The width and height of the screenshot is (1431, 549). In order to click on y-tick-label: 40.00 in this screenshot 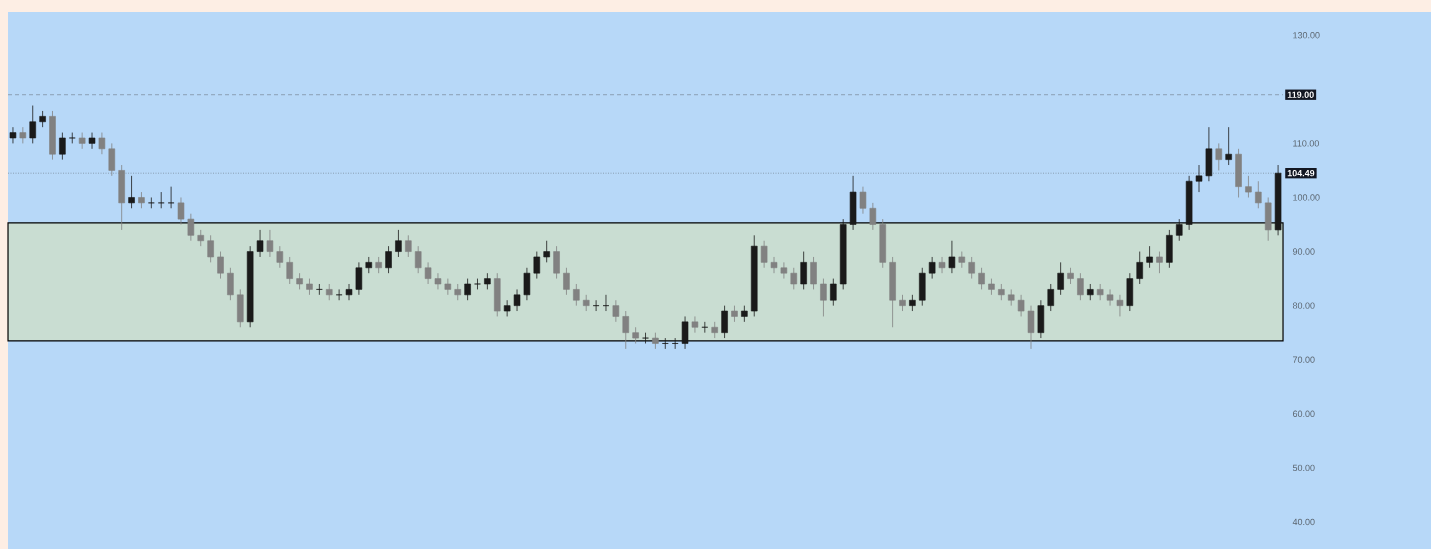, I will do `click(1303, 522)`.